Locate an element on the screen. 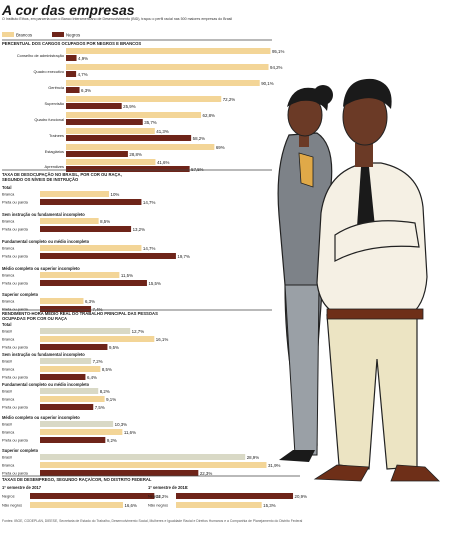 This screenshot has height=533, width=474. value-label: 7,2% is located at coordinates (98, 361).